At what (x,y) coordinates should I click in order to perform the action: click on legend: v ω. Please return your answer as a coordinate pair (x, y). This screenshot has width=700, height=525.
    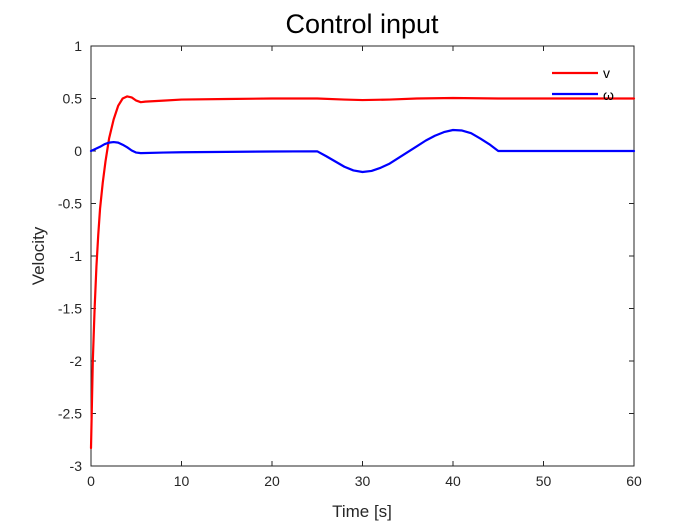
    Looking at the image, I should click on (583, 84).